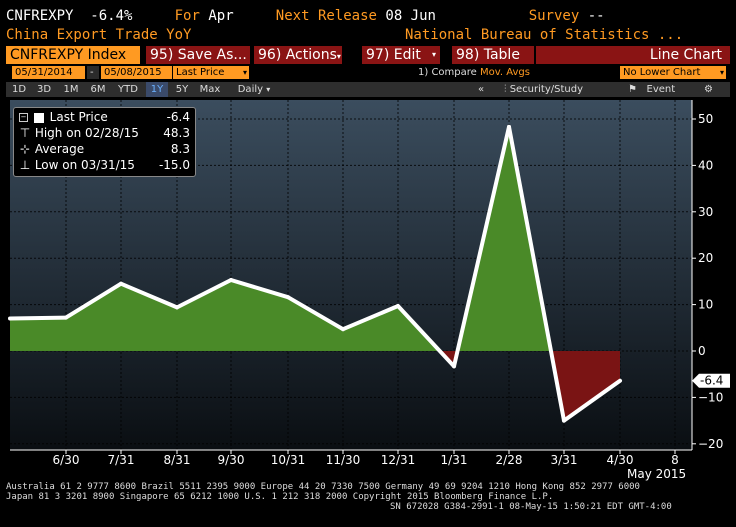 The image size is (736, 527). I want to click on x-tick-label: 8, so click(675, 460).